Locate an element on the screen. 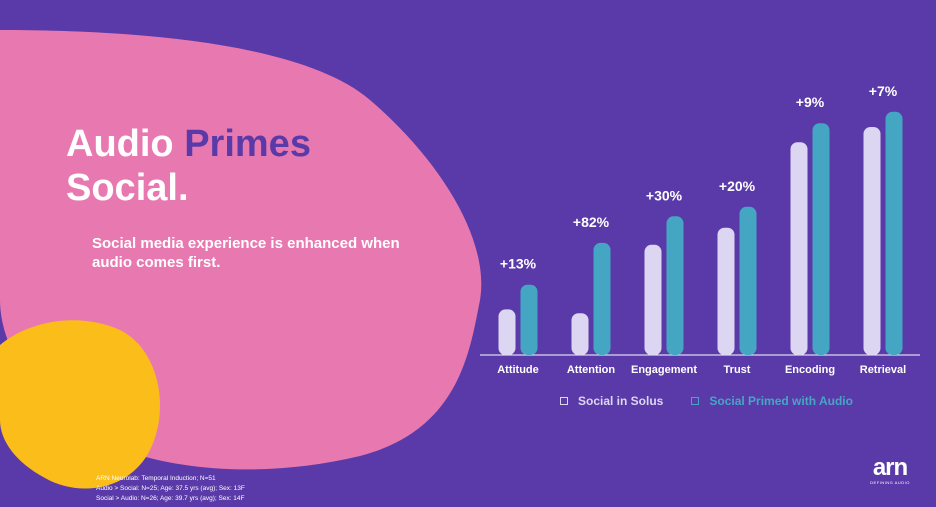  tick-label-engagement: Engagement is located at coordinates (664, 370).